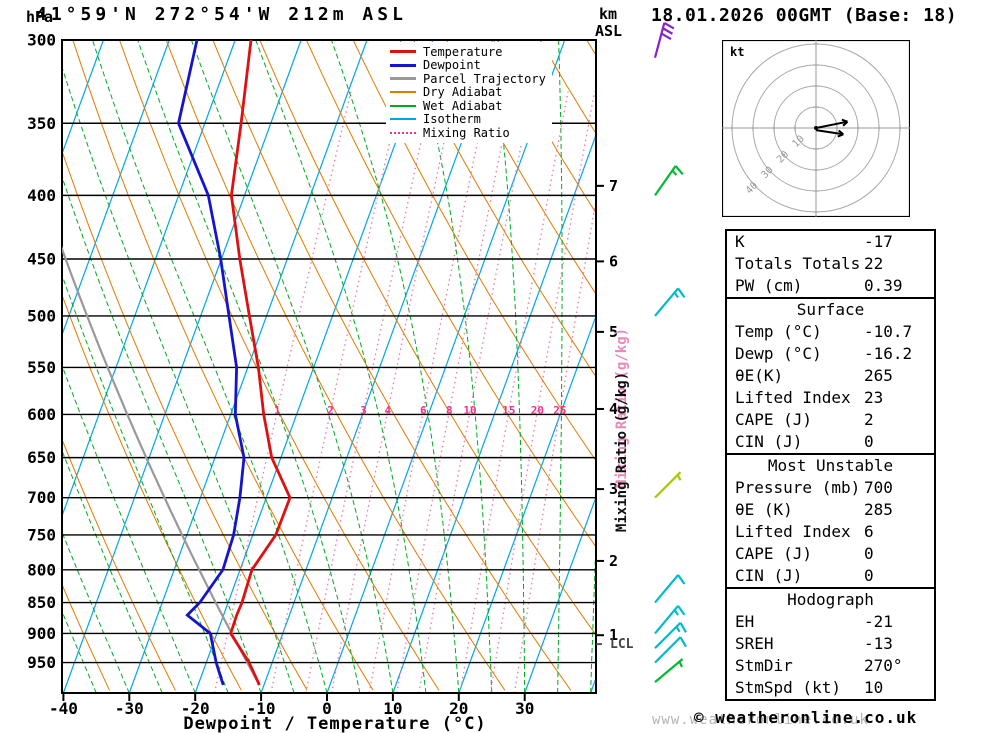  Describe the element at coordinates (41, 123) in the screenshot. I see `pressure-tick-label: 350` at that location.